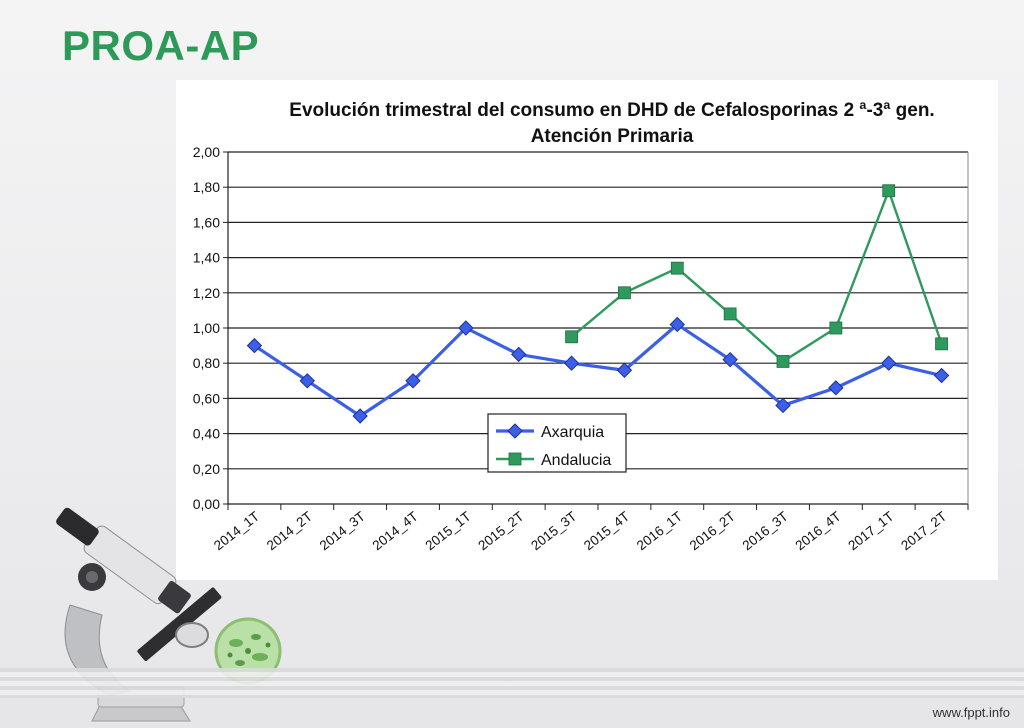 The image size is (1024, 728). Describe the element at coordinates (447, 531) in the screenshot. I see `x-tick-label: 2015_1T` at that location.